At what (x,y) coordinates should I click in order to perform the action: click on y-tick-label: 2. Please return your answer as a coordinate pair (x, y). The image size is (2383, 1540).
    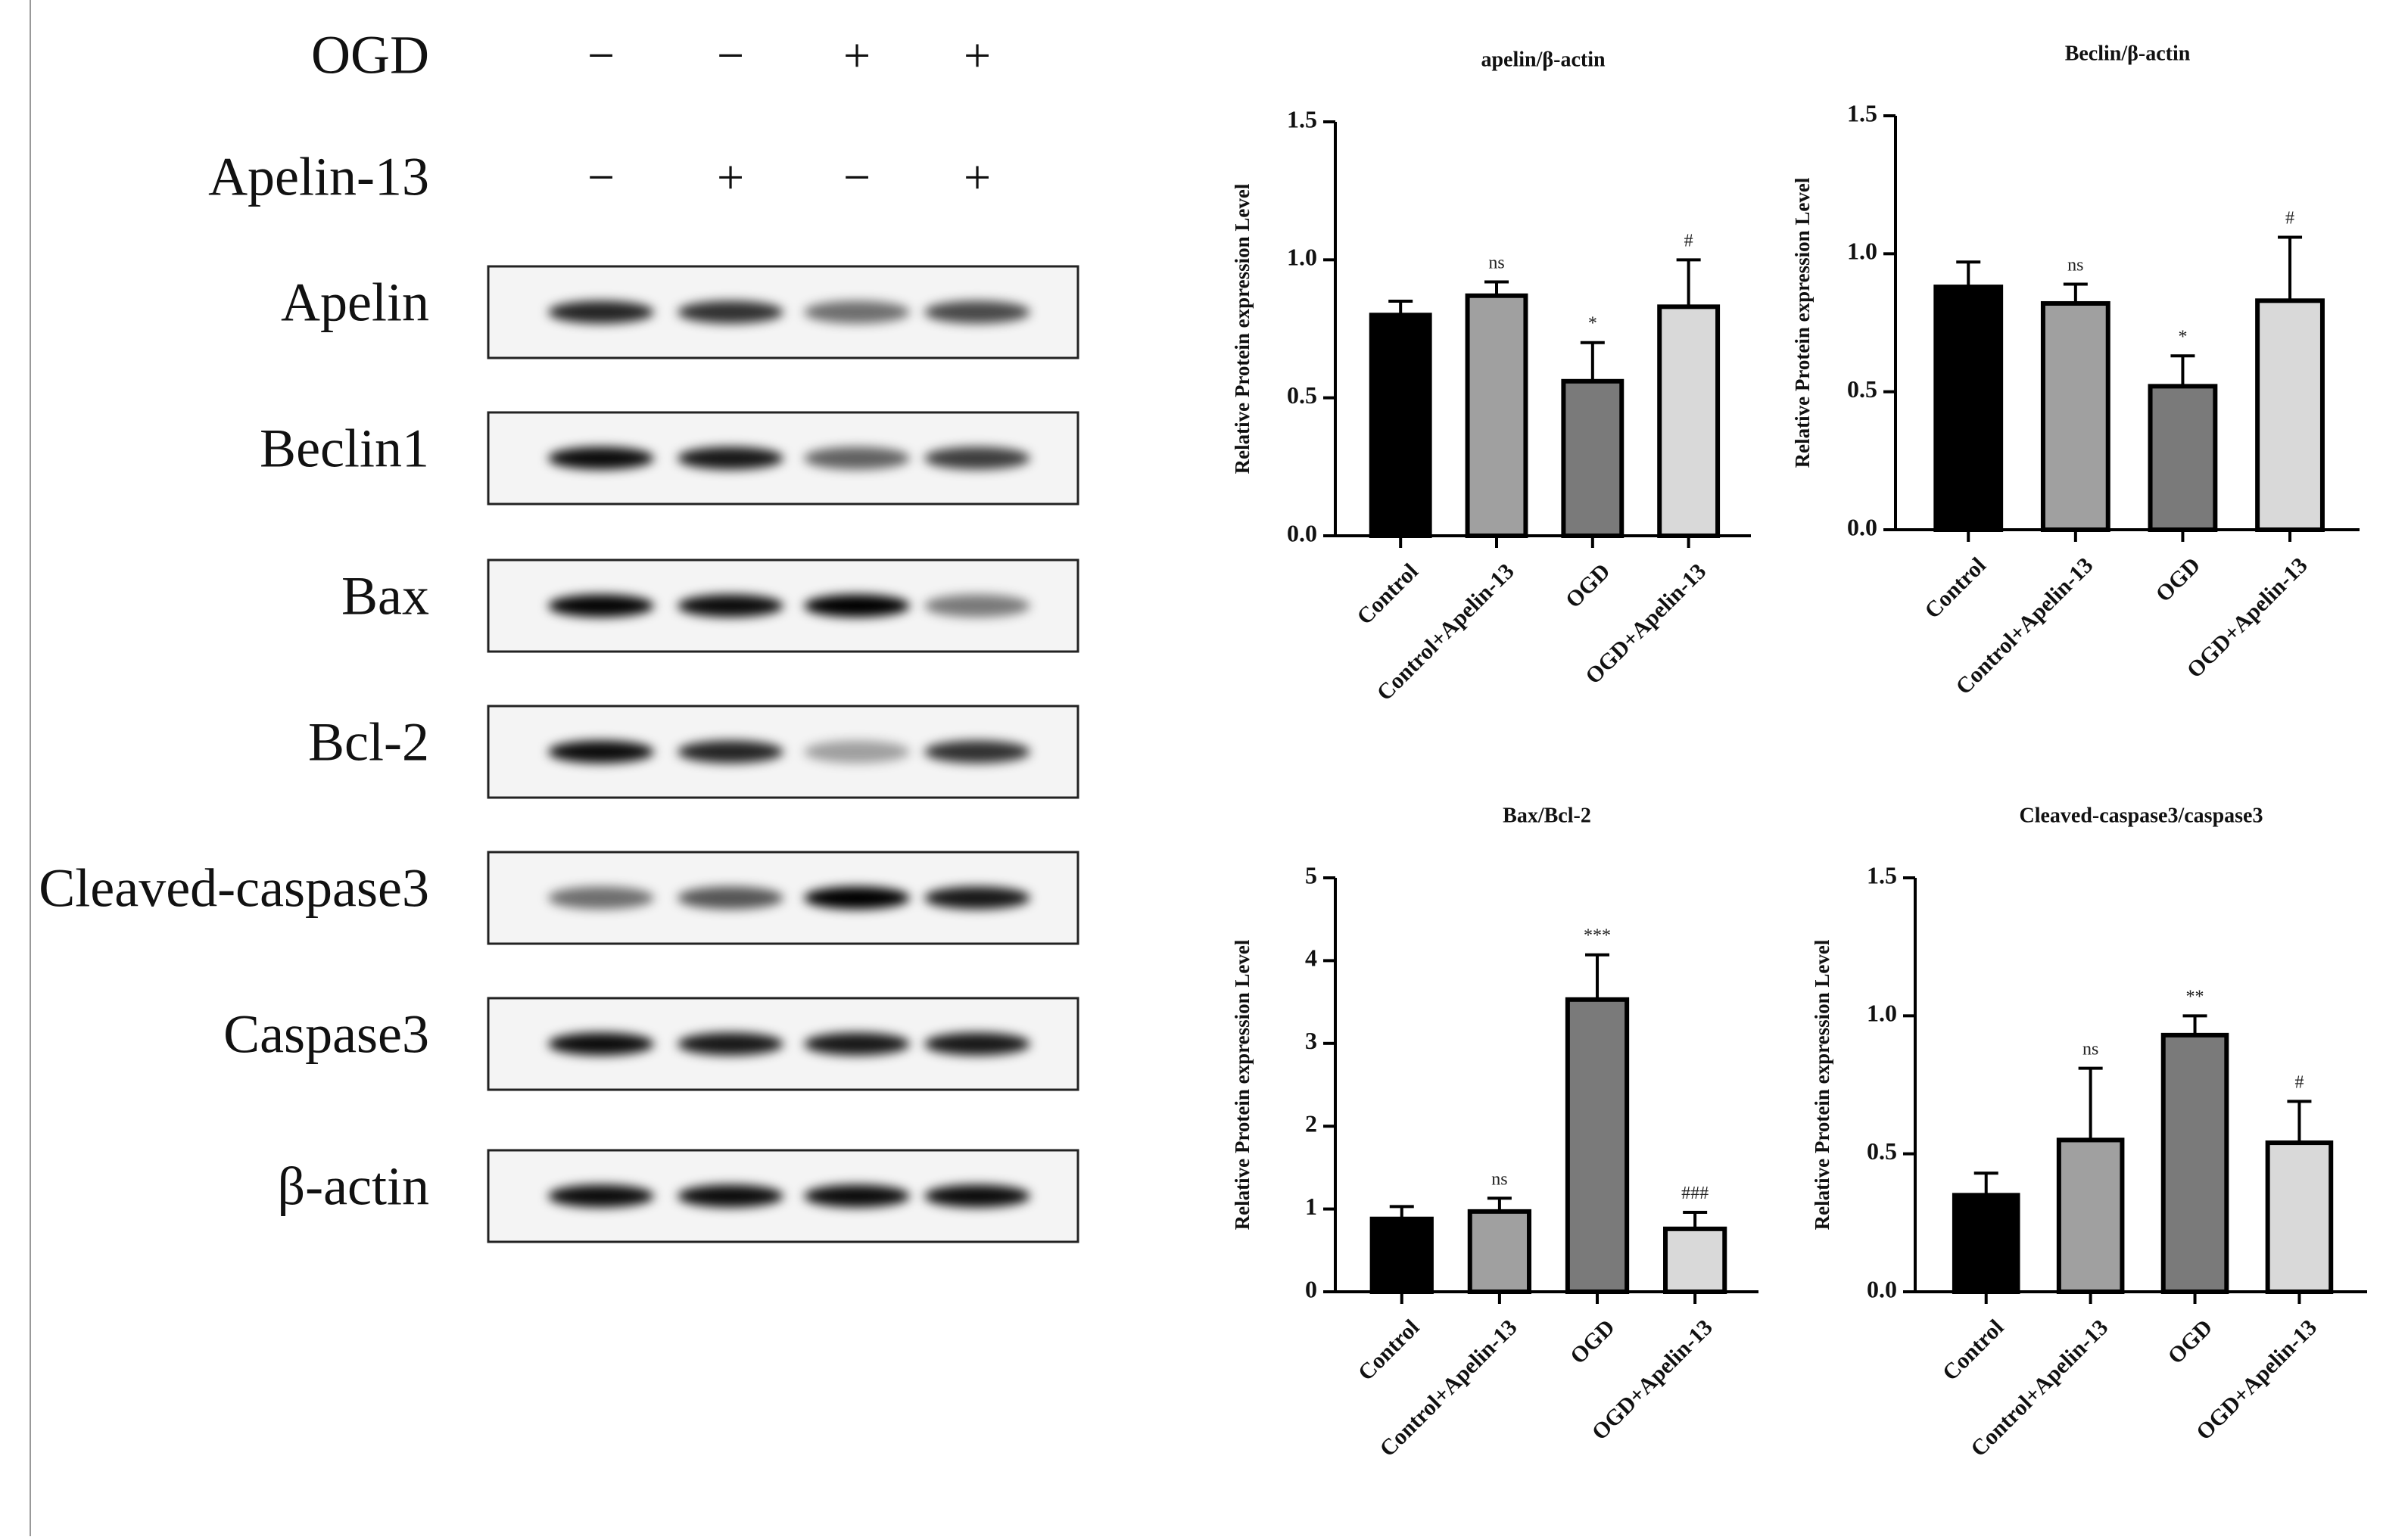
    Looking at the image, I should click on (1311, 1123).